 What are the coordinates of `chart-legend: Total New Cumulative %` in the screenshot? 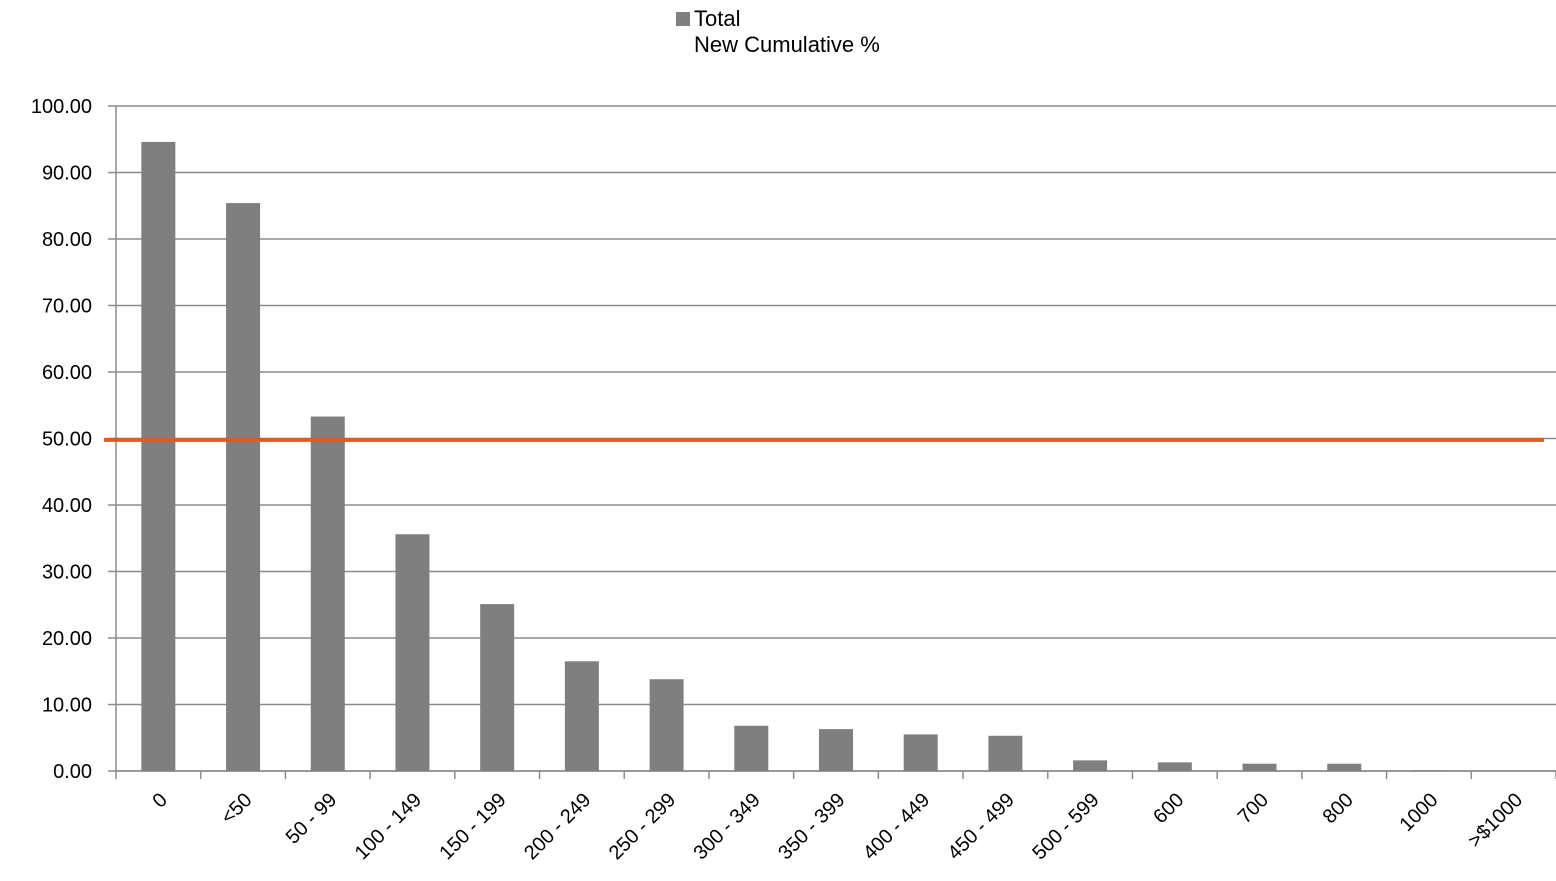 It's located at (778, 32).